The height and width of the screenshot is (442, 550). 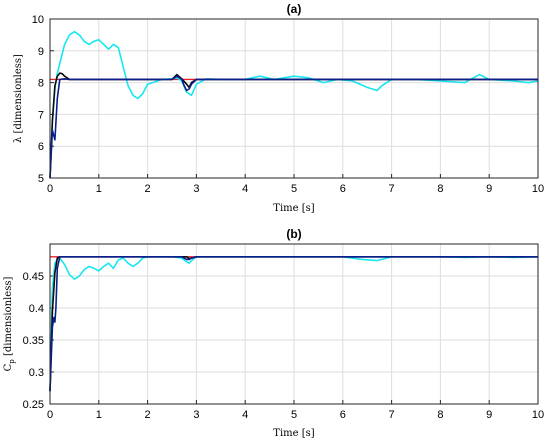 What do you see at coordinates (33, 277) in the screenshot?
I see `y-tick-label: 0.45` at bounding box center [33, 277].